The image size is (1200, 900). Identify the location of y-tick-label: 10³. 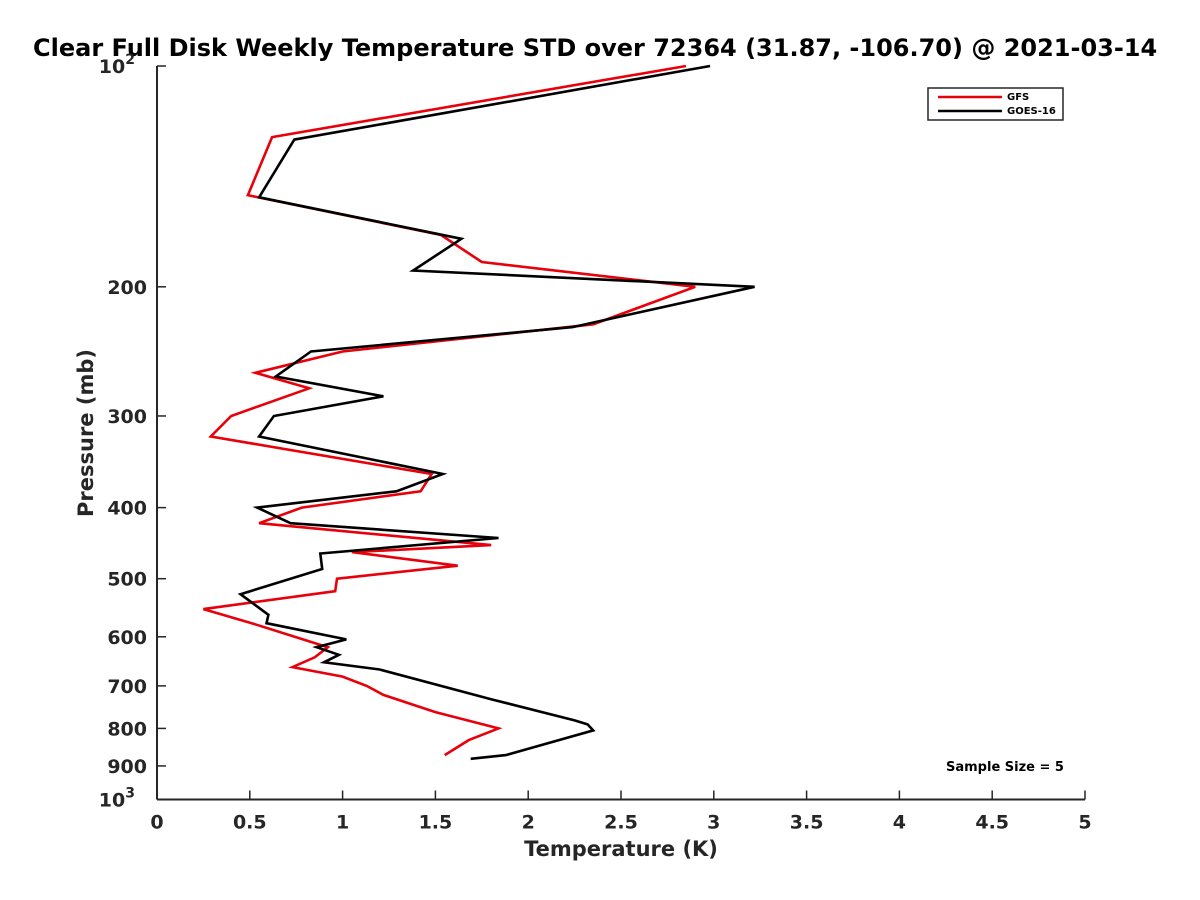
(117, 799).